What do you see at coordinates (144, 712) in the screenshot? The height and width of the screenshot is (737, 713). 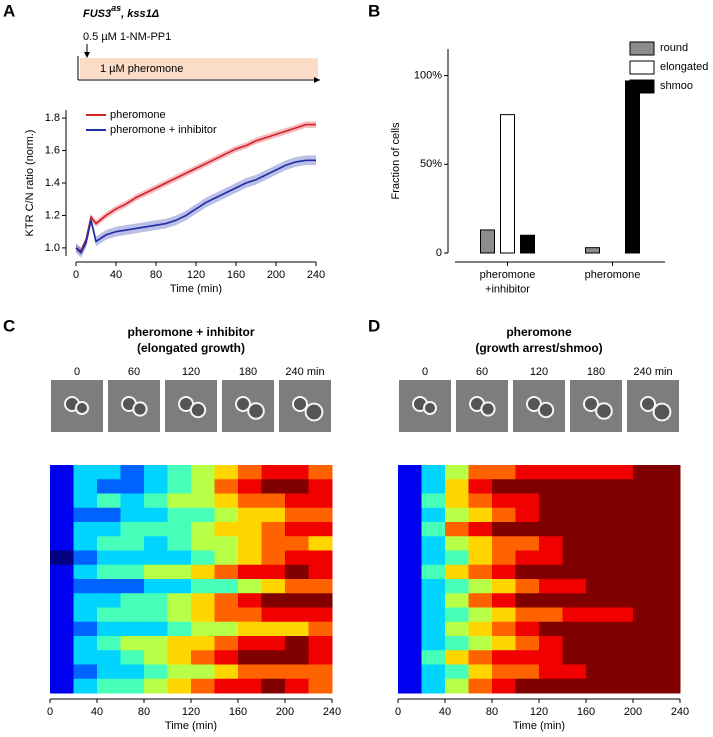 I see `x-tick-label: 80` at bounding box center [144, 712].